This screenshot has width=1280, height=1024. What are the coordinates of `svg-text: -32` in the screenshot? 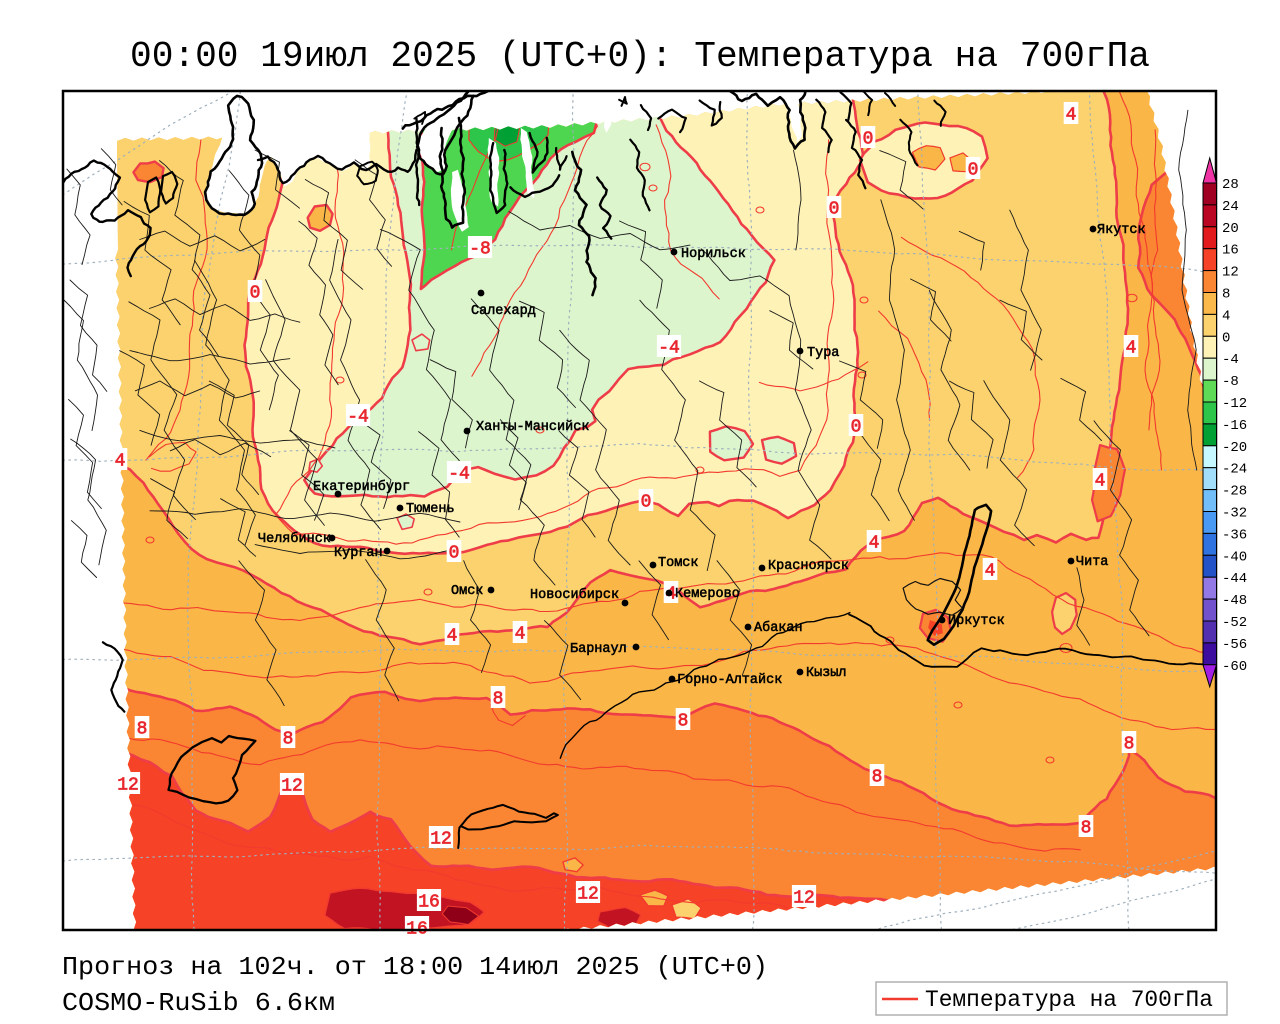 It's located at (1234, 514).